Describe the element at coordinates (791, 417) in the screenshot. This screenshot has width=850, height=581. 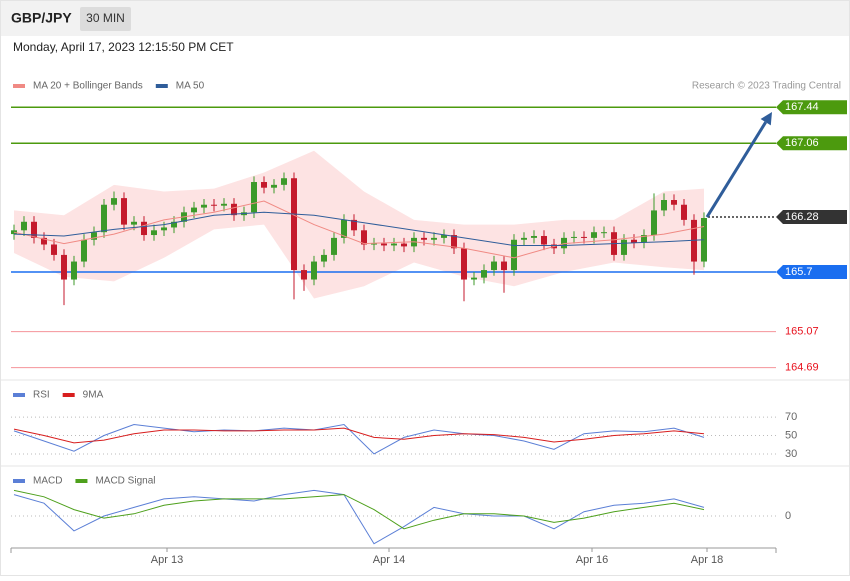
I see `y-tick-label: 70` at that location.